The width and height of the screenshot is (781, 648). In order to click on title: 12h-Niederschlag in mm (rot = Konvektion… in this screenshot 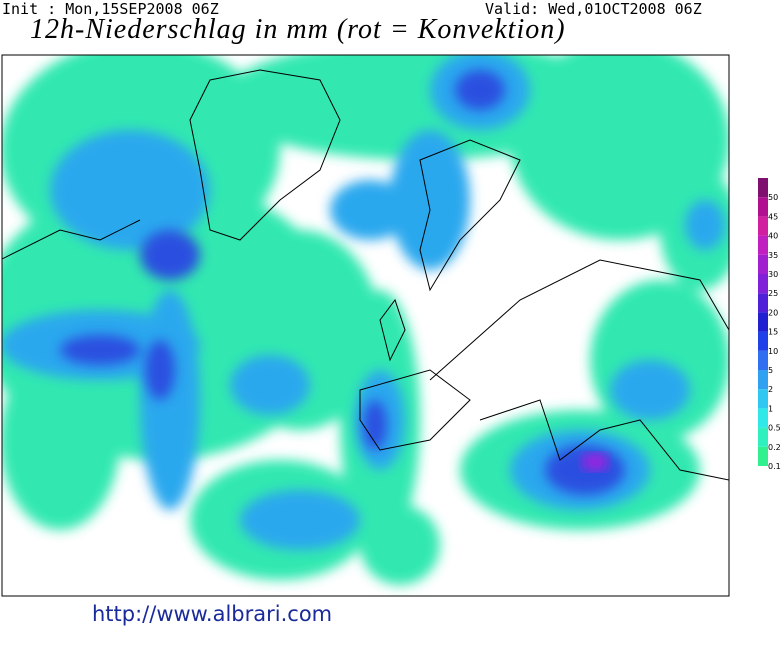, I will do `click(298, 29)`.